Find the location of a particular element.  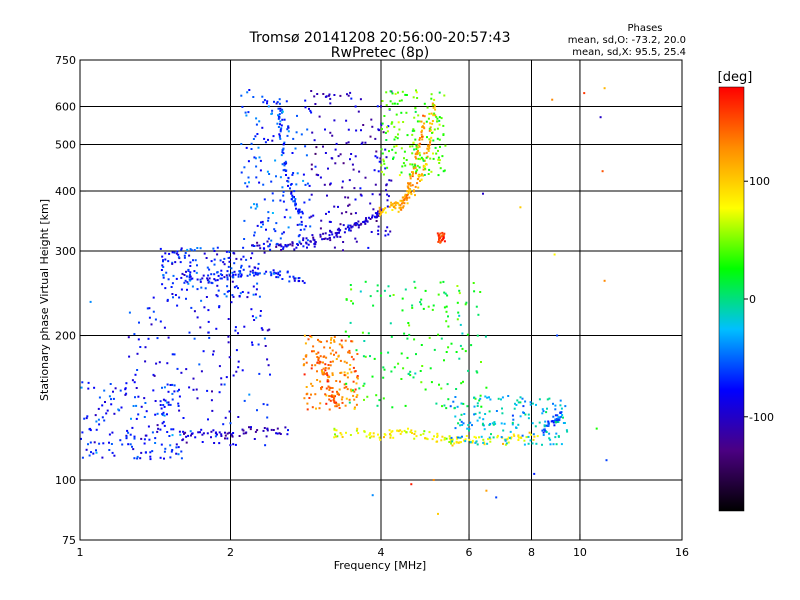

y-tick-label: 200 is located at coordinates (65, 336).